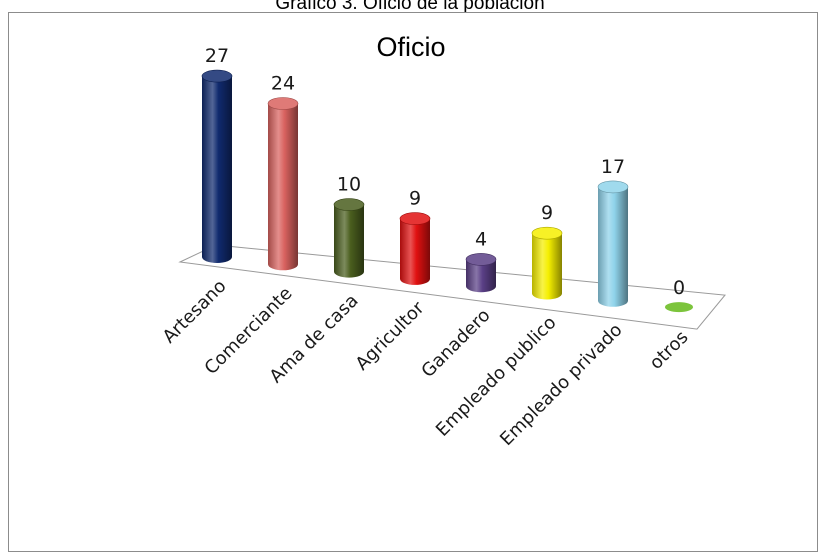 This screenshot has height=552, width=820. Describe the element at coordinates (195, 312) in the screenshot. I see `category-label-artesano: Artesano` at that location.